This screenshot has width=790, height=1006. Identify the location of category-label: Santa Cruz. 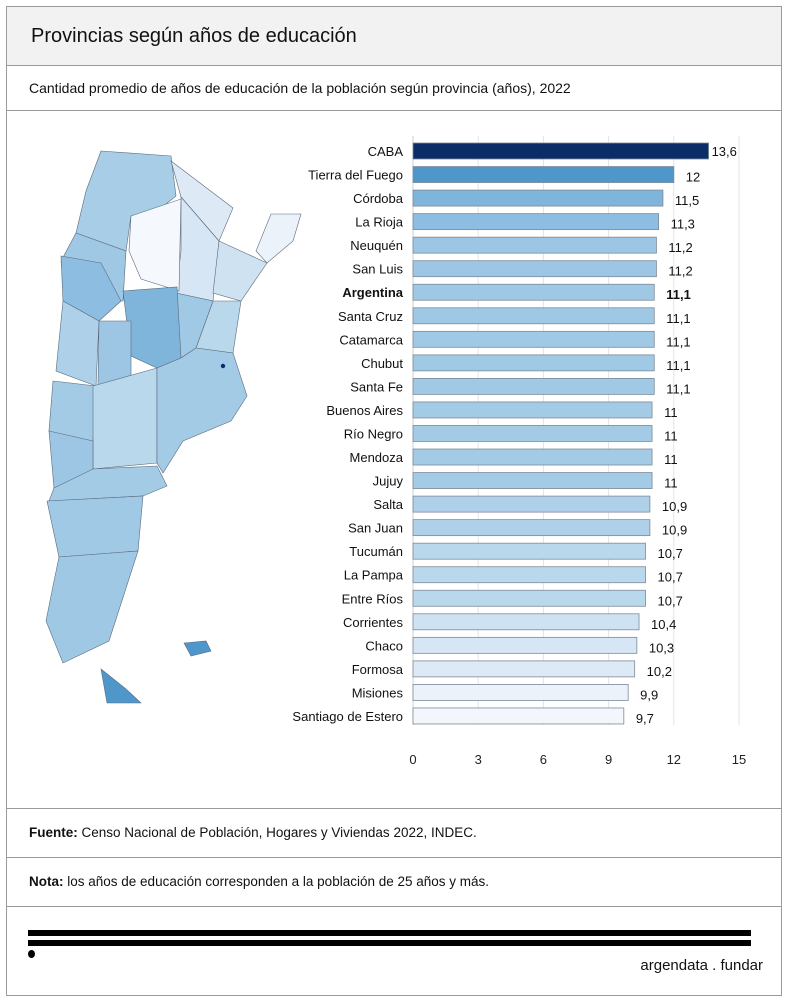
(370, 316).